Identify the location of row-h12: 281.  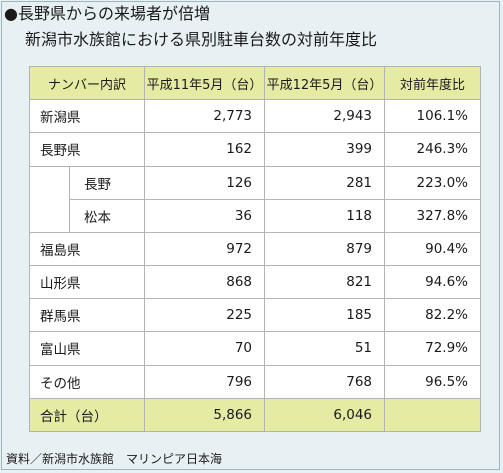
(325, 182).